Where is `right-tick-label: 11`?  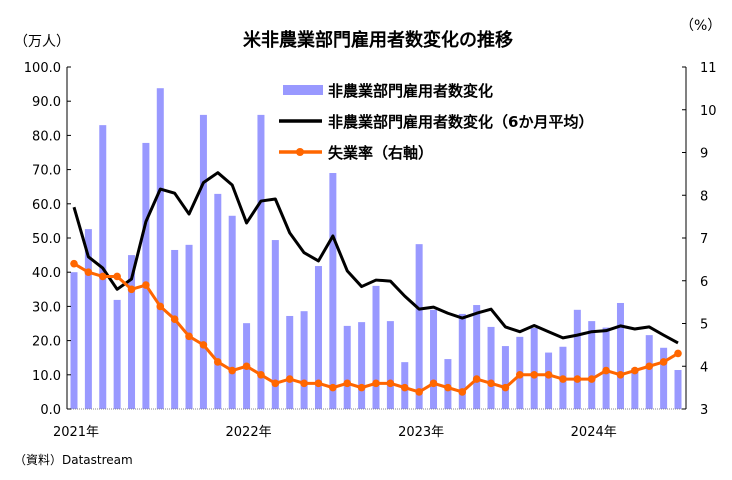 right-tick-label: 11 is located at coordinates (708, 68).